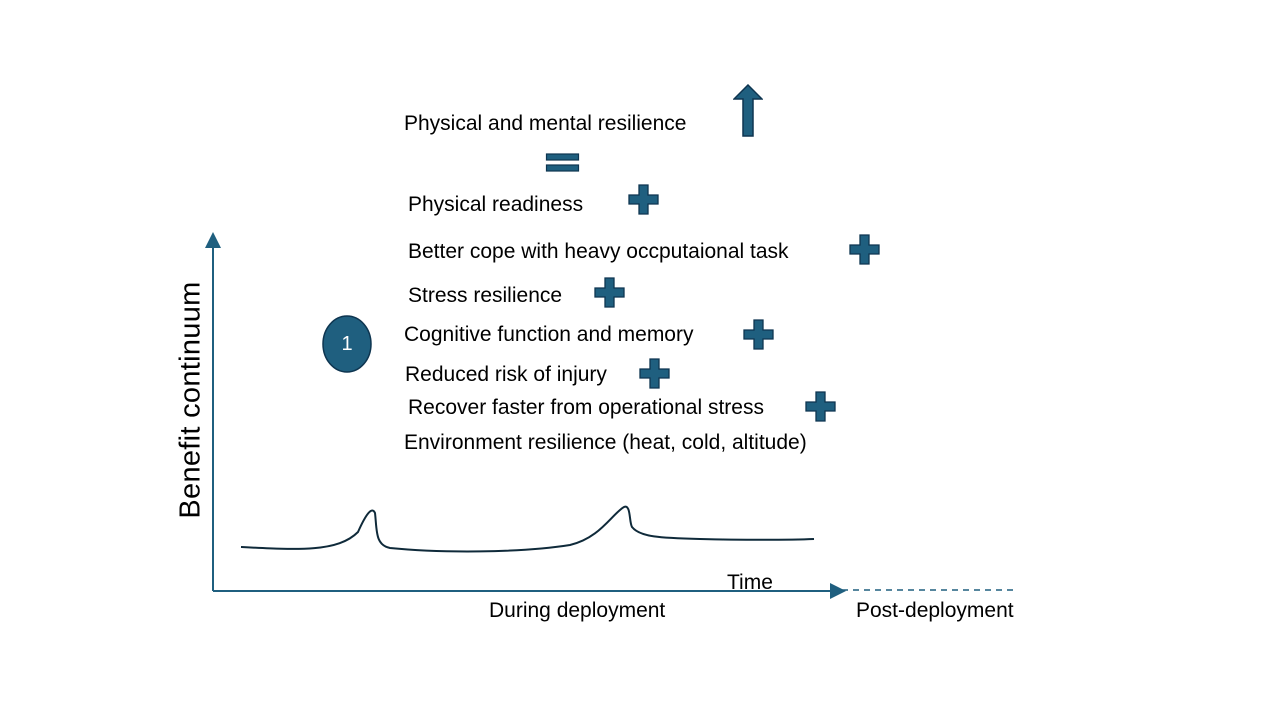  What do you see at coordinates (506, 374) in the screenshot?
I see `component-label-5: Reduced risk of injury` at bounding box center [506, 374].